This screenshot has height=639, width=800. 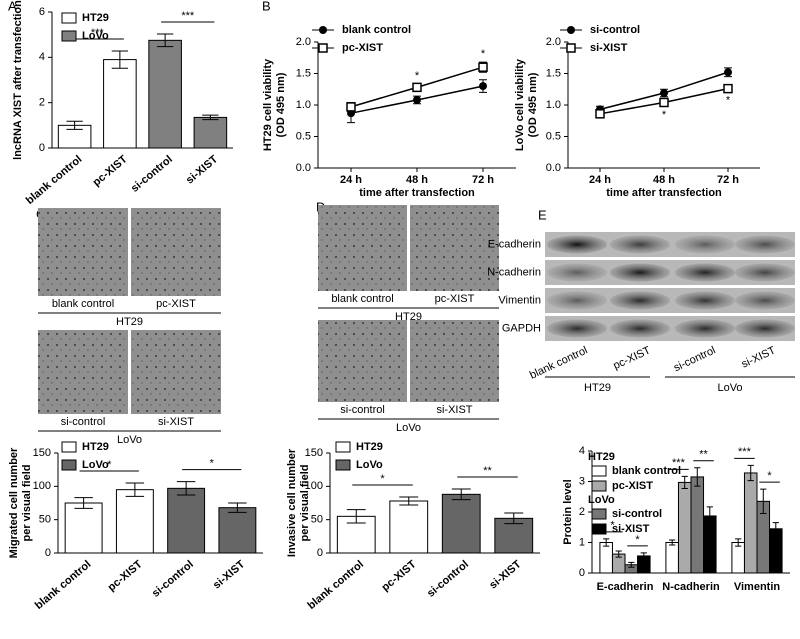 What do you see at coordinates (268, 104) in the screenshot?
I see `y-axis-label: HT29 cell viability` at bounding box center [268, 104].